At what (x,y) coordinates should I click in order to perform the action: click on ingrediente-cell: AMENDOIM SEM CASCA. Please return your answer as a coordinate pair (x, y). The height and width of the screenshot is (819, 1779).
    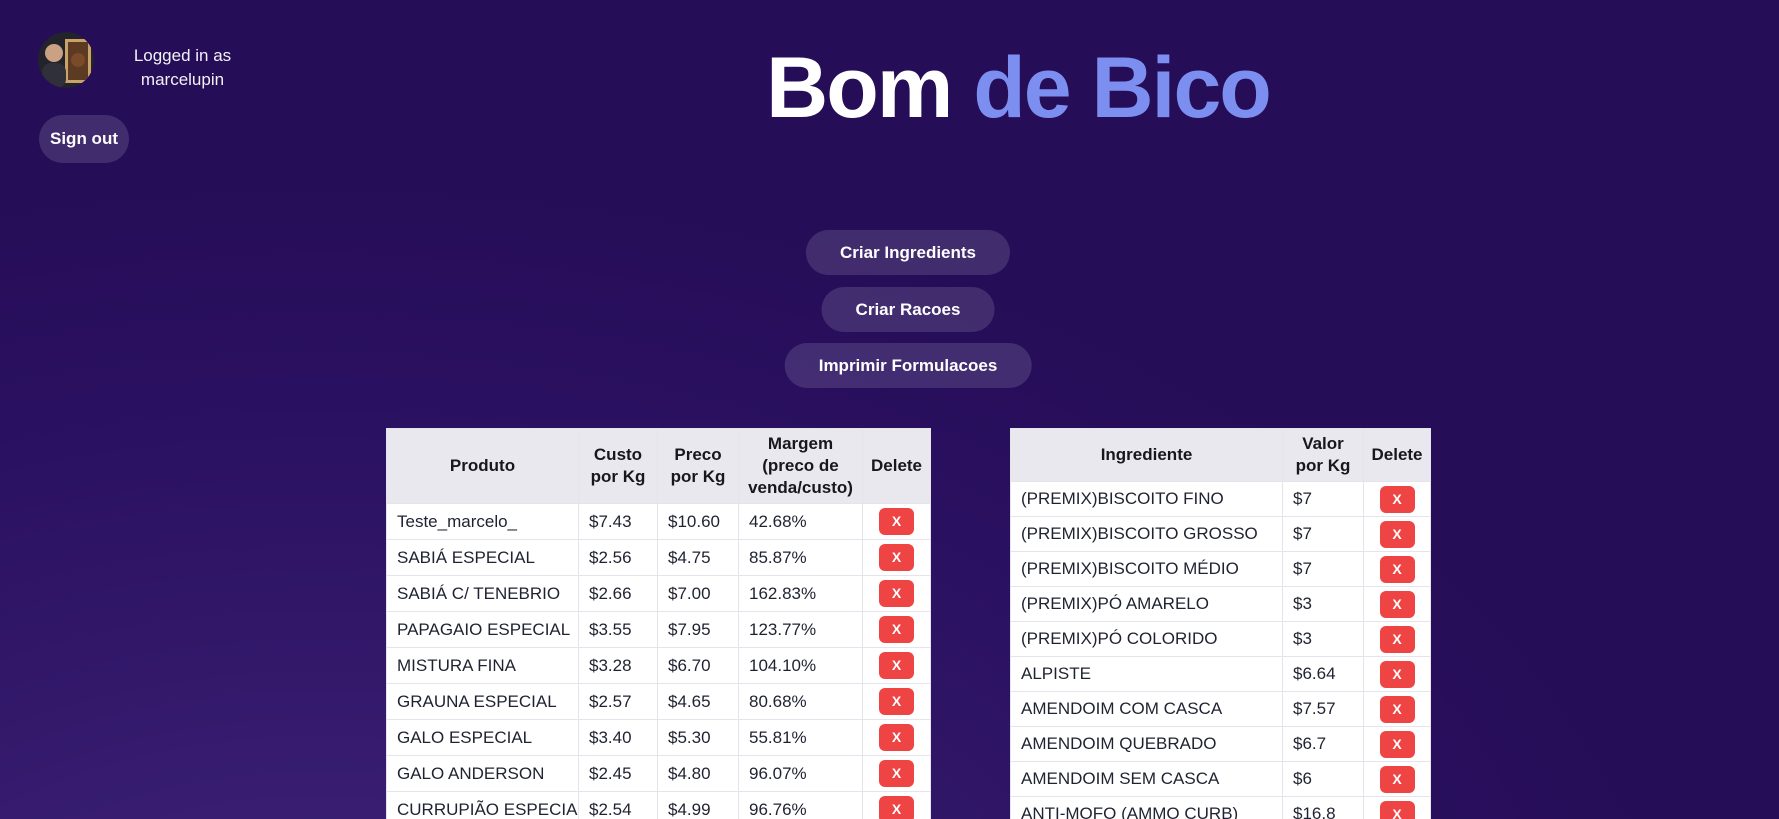
    Looking at the image, I should click on (1146, 779).